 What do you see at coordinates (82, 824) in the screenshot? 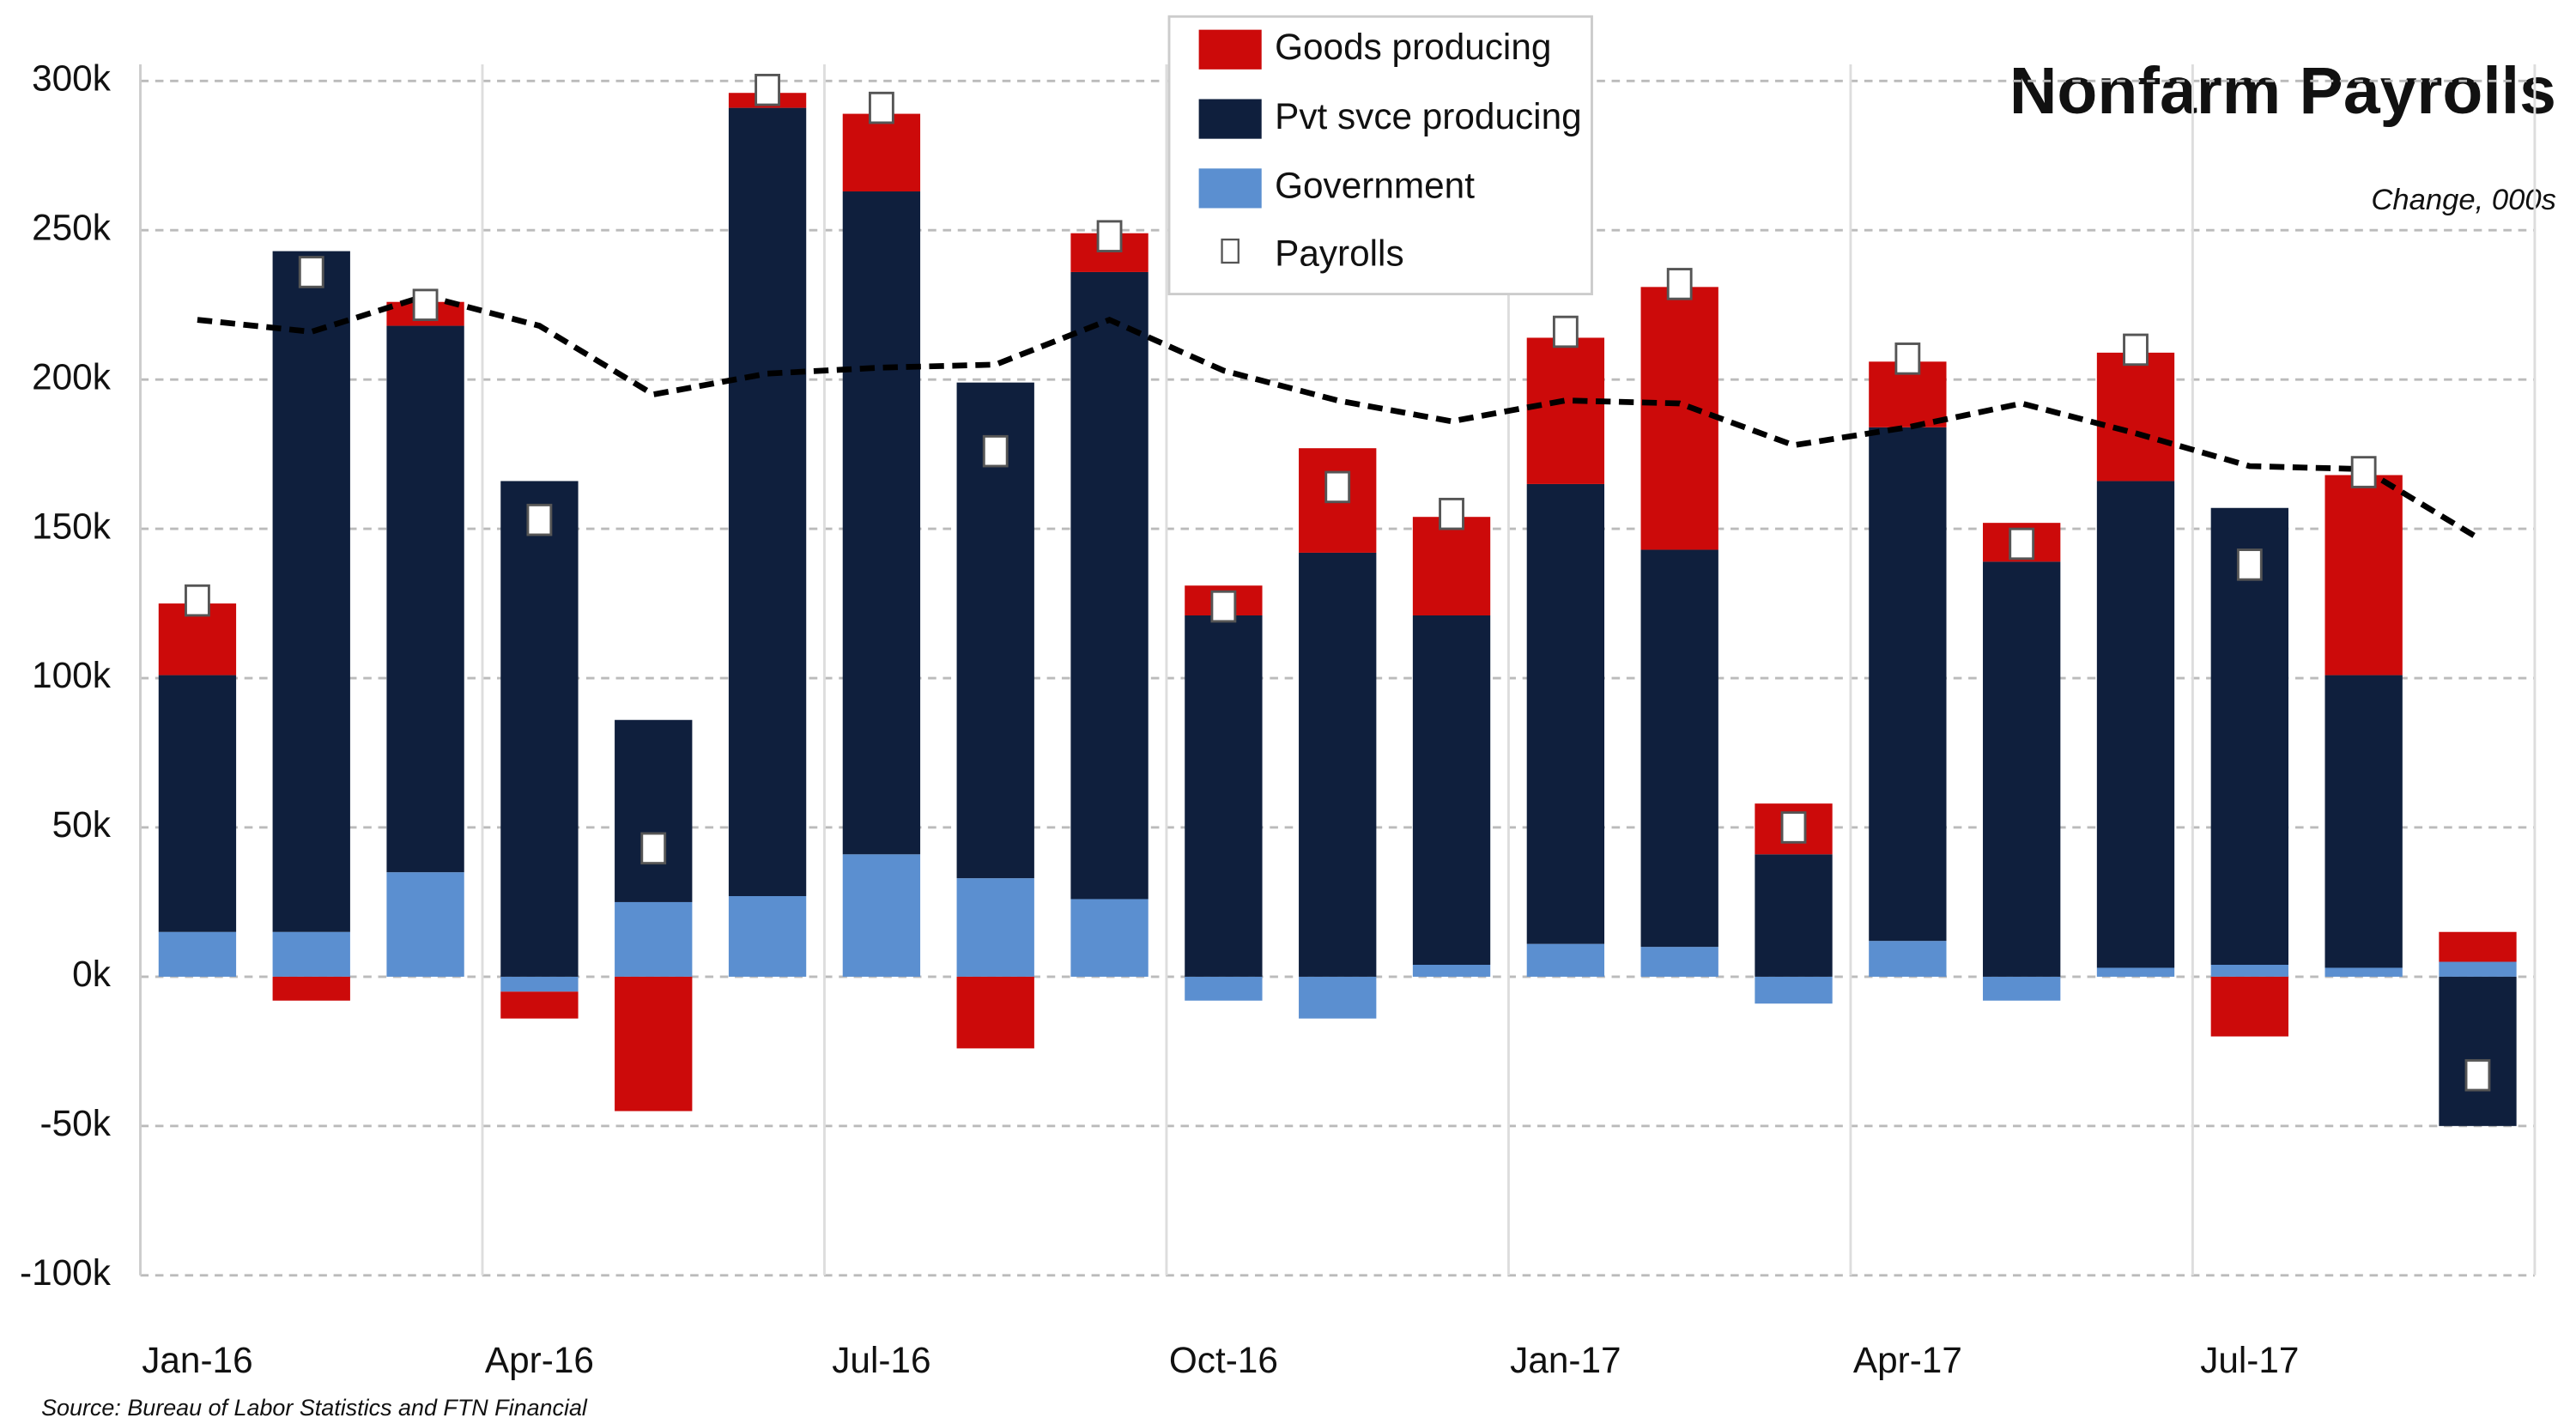
I see `y-tick-label: 50k` at bounding box center [82, 824].